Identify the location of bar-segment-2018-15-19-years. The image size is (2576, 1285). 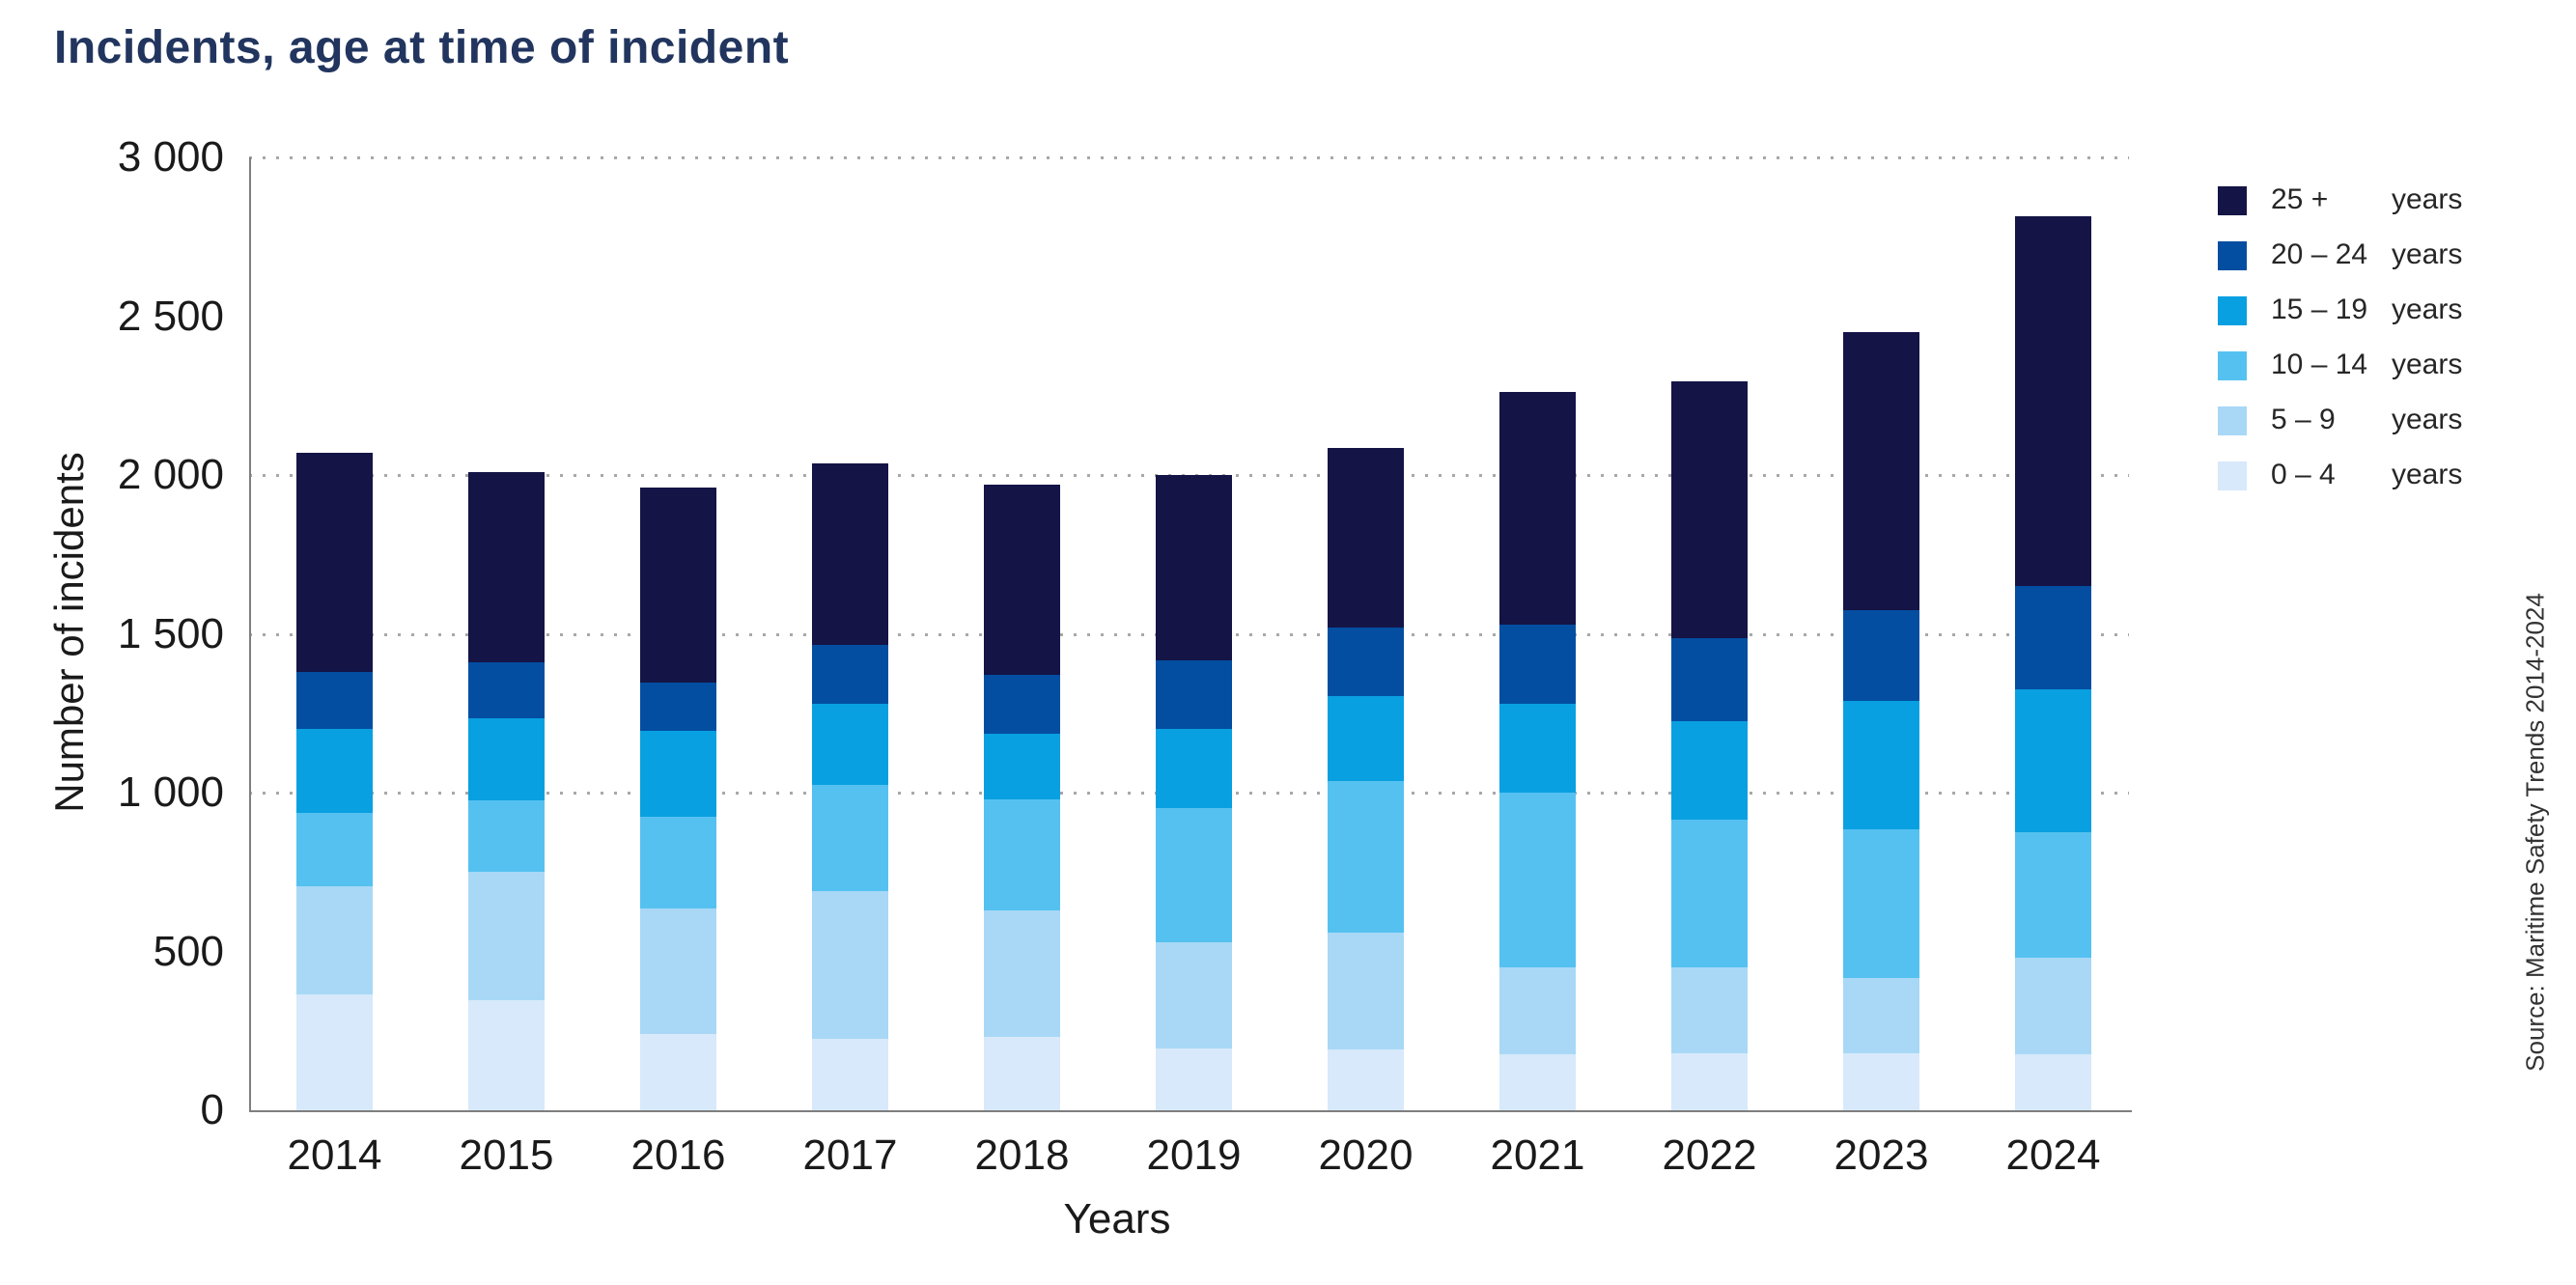
(1022, 767).